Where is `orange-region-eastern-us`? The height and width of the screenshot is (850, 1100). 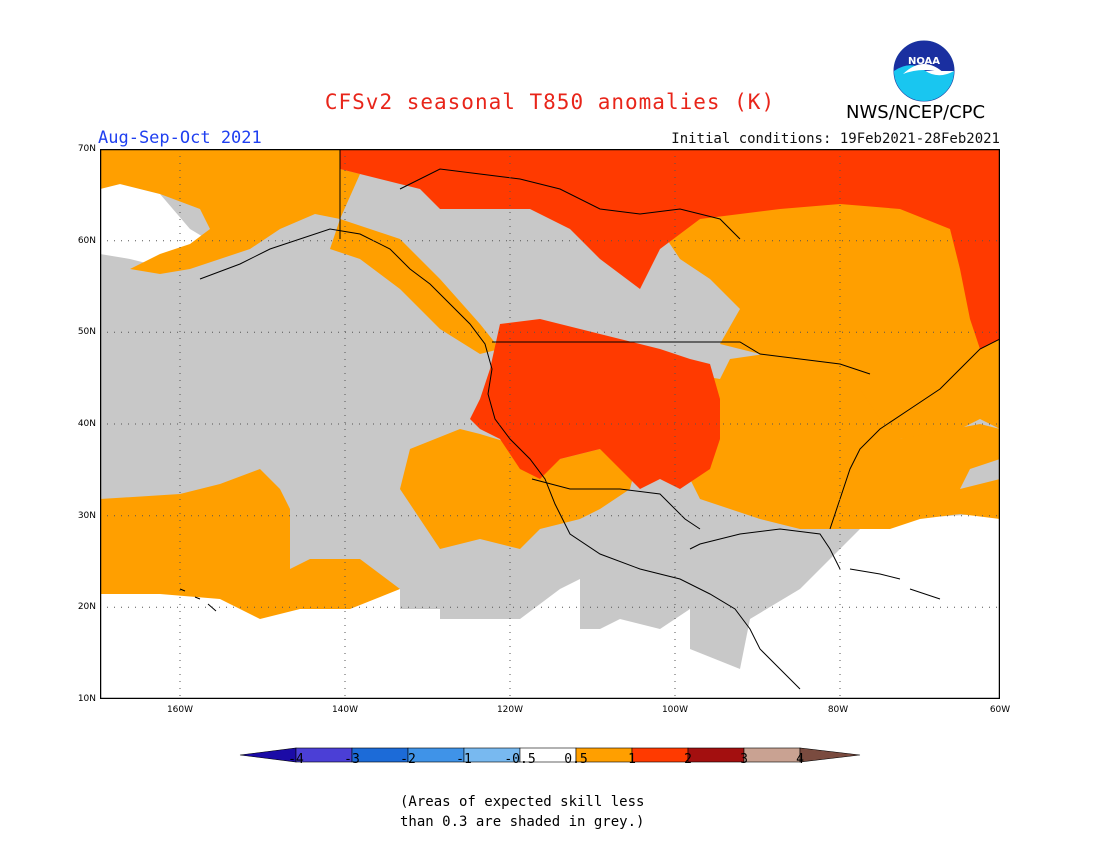 orange-region-eastern-us is located at coordinates (845, 439).